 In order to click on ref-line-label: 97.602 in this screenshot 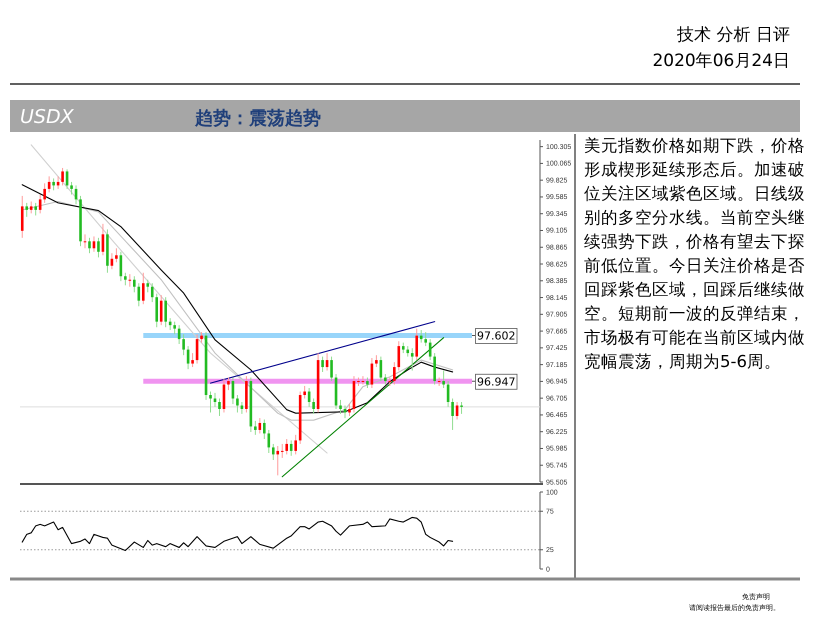, I will do `click(496, 335)`.